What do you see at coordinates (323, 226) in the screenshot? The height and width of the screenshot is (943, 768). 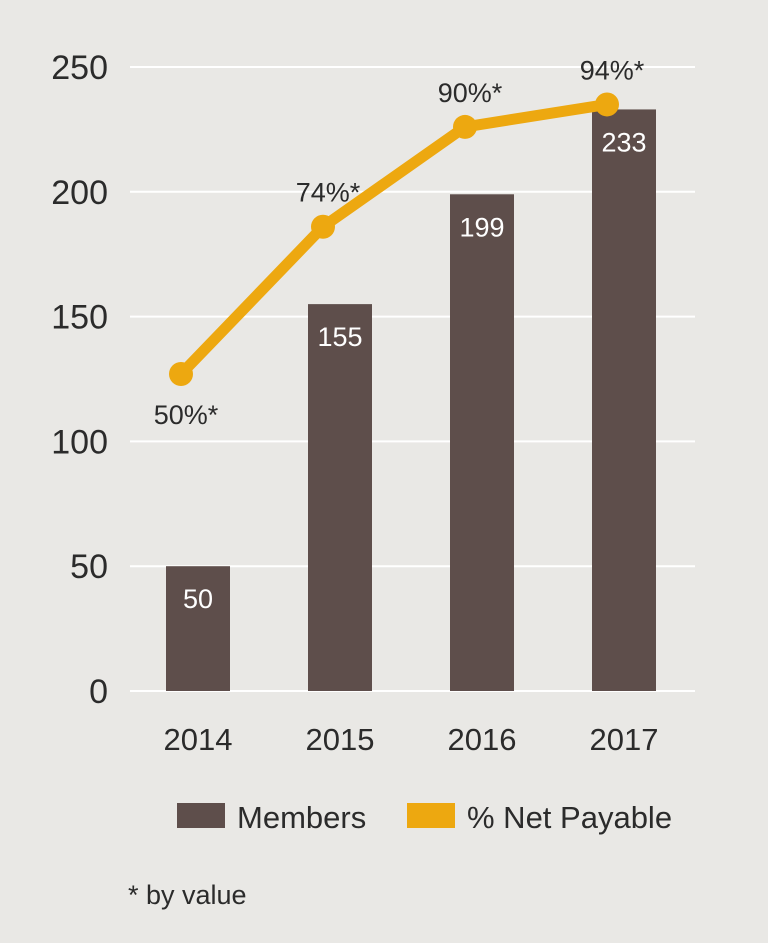 I see `point-2015` at bounding box center [323, 226].